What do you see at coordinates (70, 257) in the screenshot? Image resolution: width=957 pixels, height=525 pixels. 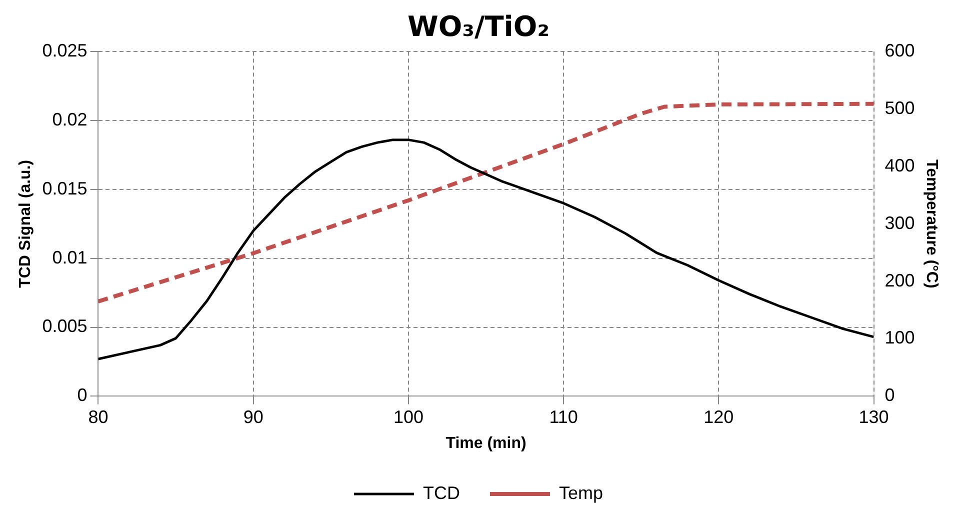 I see `y-tick-label: 0.01` at bounding box center [70, 257].